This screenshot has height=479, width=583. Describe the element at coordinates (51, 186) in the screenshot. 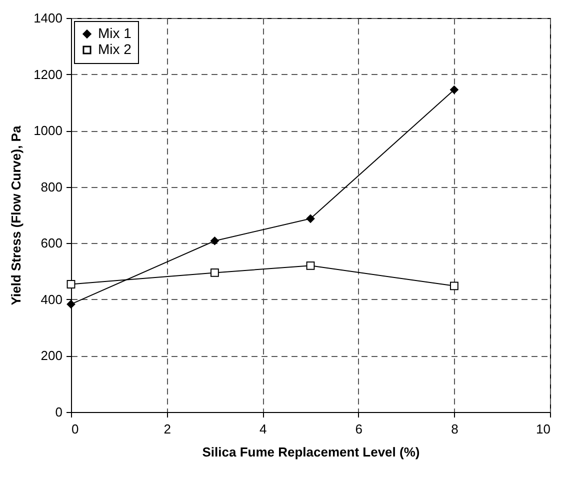

I see `y-tick-label: 800` at that location.